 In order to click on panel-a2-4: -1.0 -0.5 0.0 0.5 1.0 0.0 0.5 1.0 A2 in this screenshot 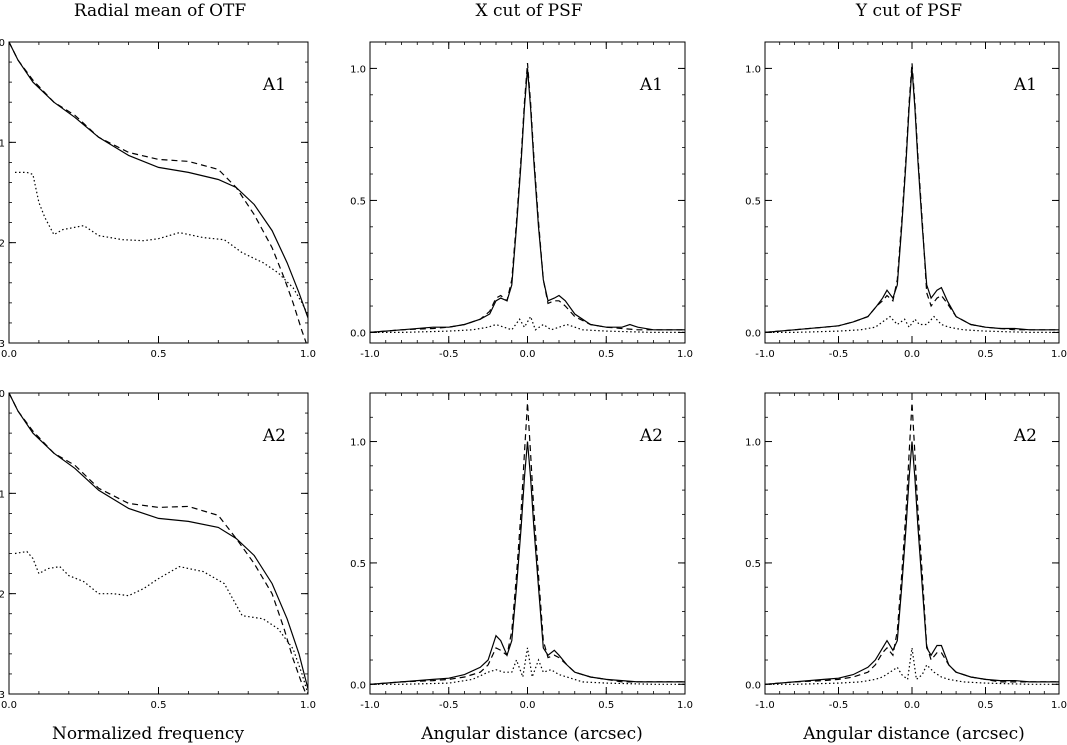, I will do `click(521, 551)`.